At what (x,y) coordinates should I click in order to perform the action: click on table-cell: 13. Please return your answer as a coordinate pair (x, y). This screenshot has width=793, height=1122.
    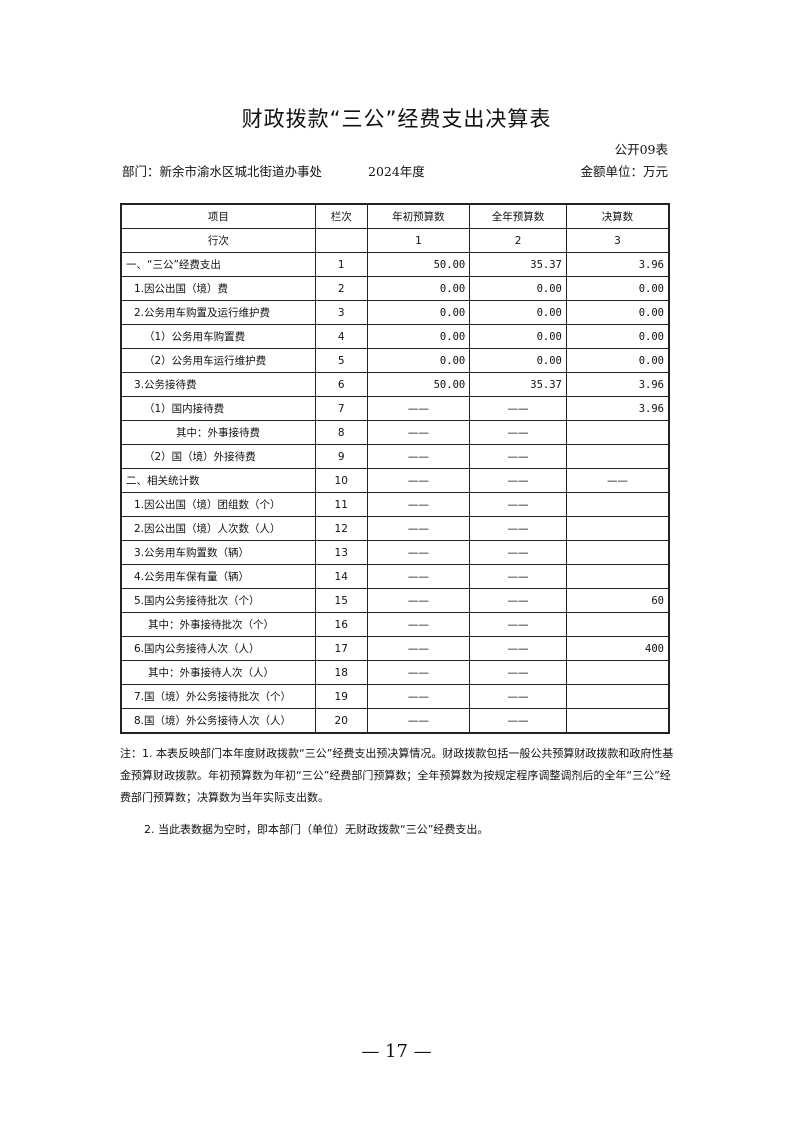
    Looking at the image, I should click on (341, 552).